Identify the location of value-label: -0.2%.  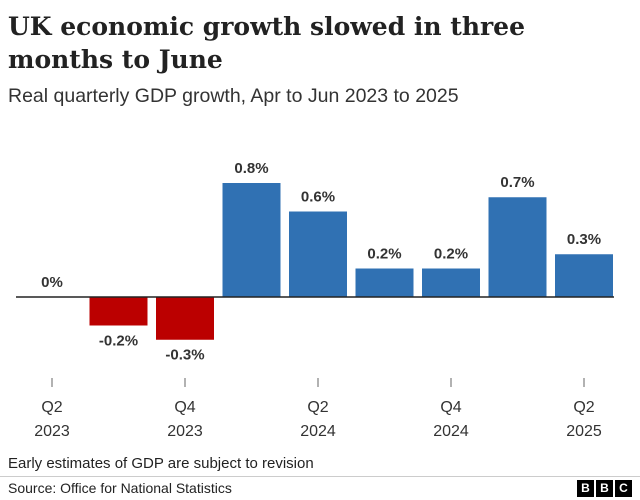
(118, 340).